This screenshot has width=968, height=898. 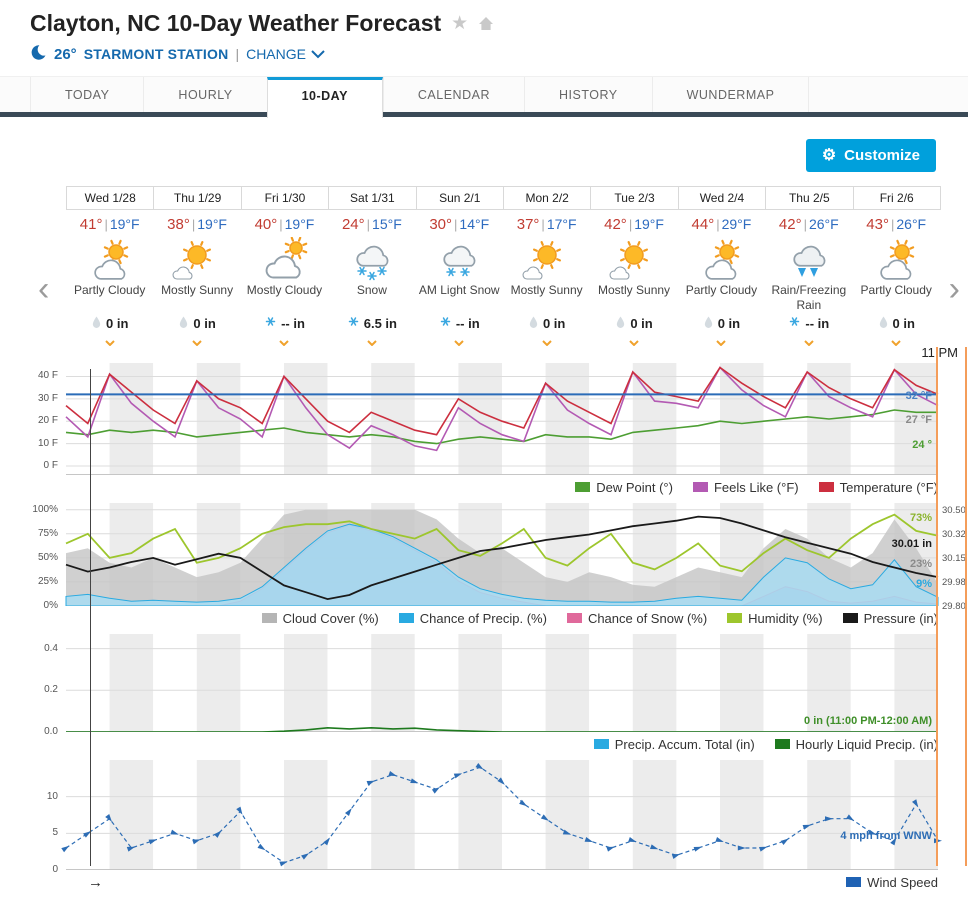 I want to click on legend-item: Dew Point (°), so click(x=624, y=487).